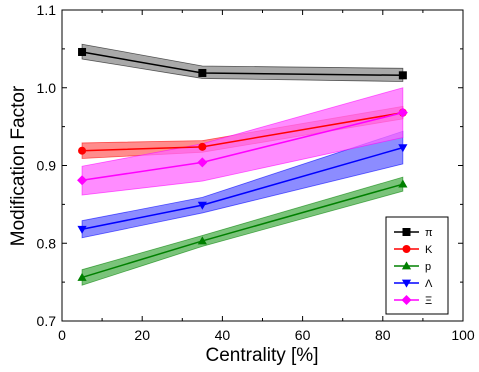 The height and width of the screenshot is (372, 479). I want to click on x-tick-label: 80, so click(383, 335).